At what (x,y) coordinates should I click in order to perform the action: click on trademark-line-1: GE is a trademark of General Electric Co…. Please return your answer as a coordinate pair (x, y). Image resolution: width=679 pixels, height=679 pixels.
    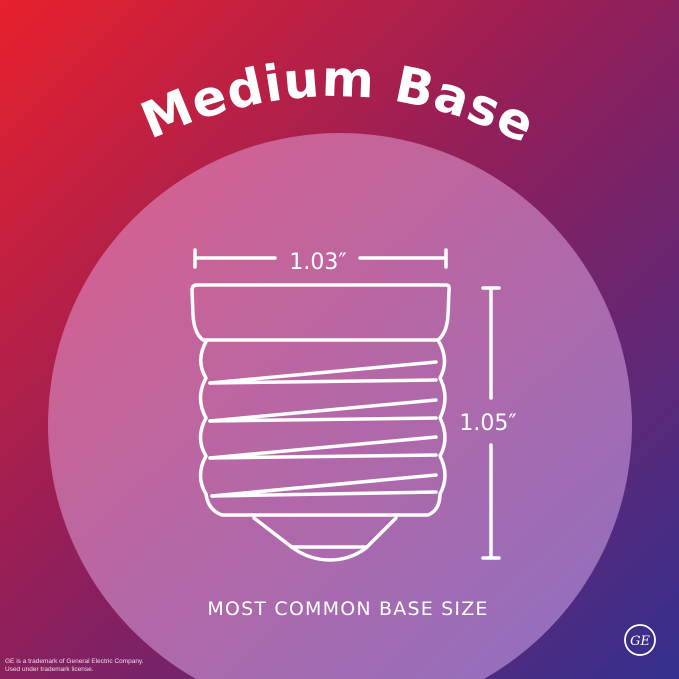
    Looking at the image, I should click on (74, 661).